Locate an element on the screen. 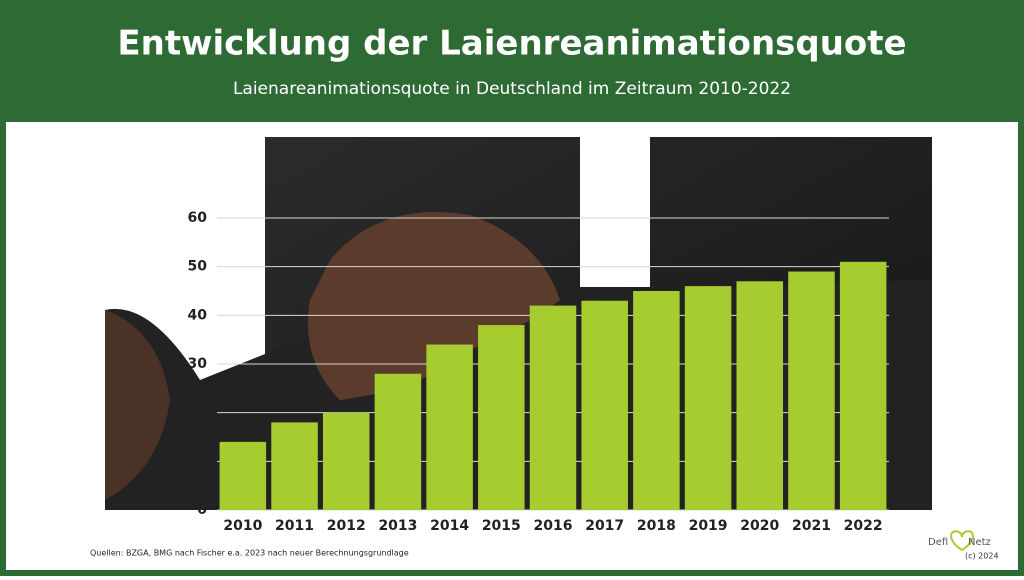  y-tick-label: 40 is located at coordinates (198, 315).